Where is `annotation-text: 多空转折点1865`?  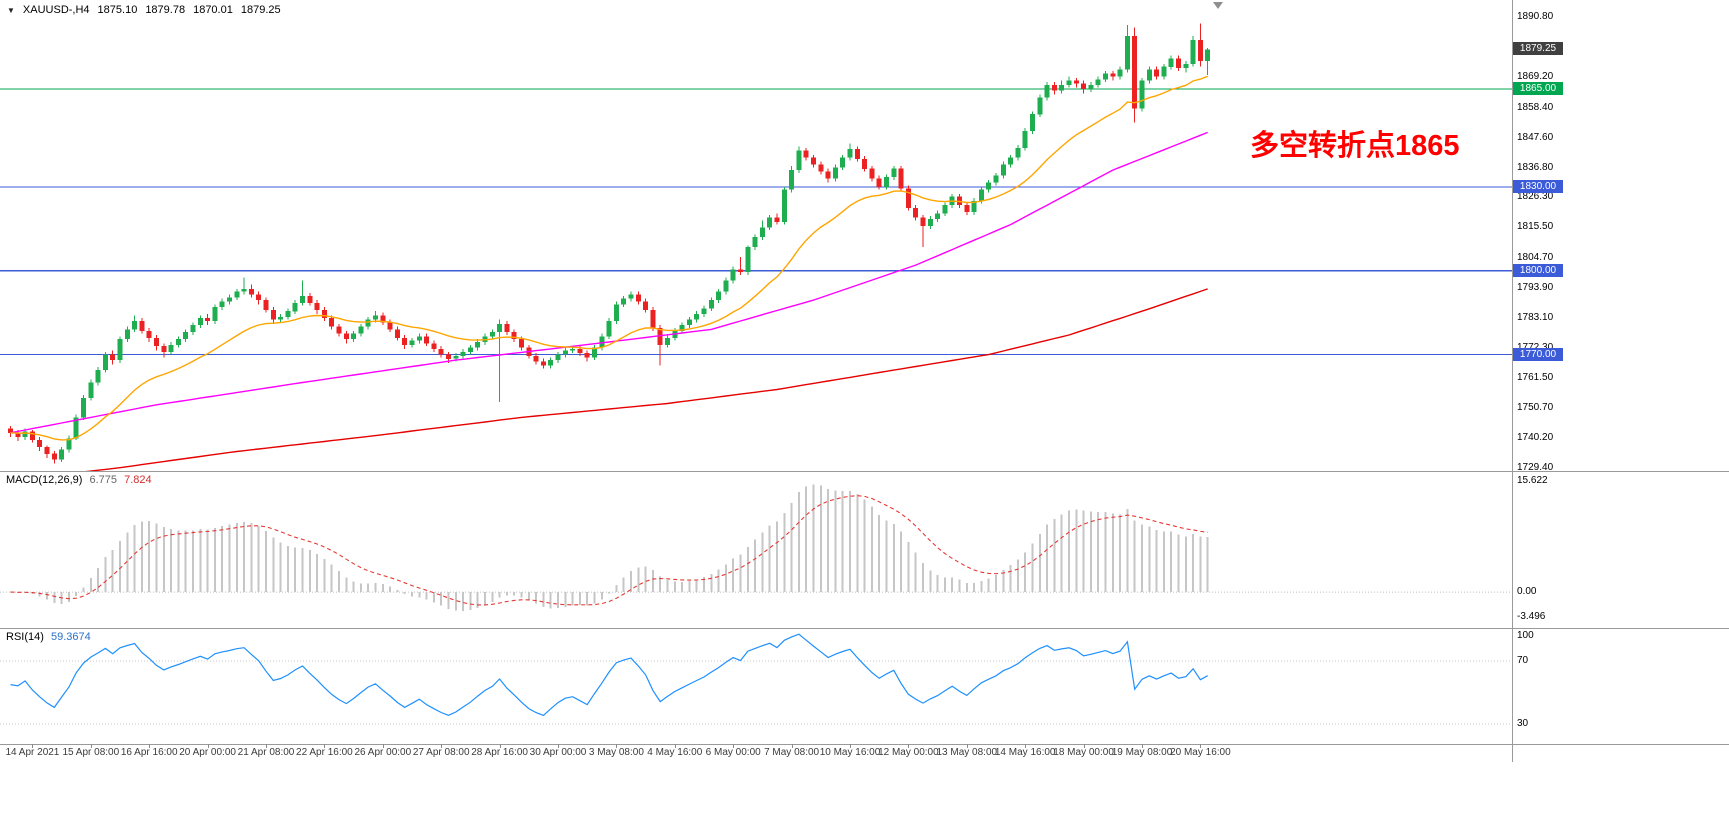 annotation-text: 多空转折点1865 is located at coordinates (1355, 146).